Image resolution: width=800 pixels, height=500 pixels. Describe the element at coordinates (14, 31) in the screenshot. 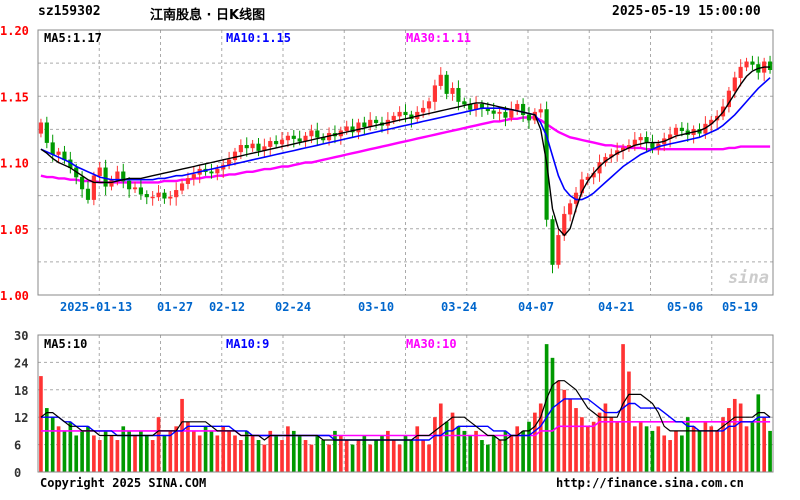

I see `price-y-tick-label: 1.20` at that location.